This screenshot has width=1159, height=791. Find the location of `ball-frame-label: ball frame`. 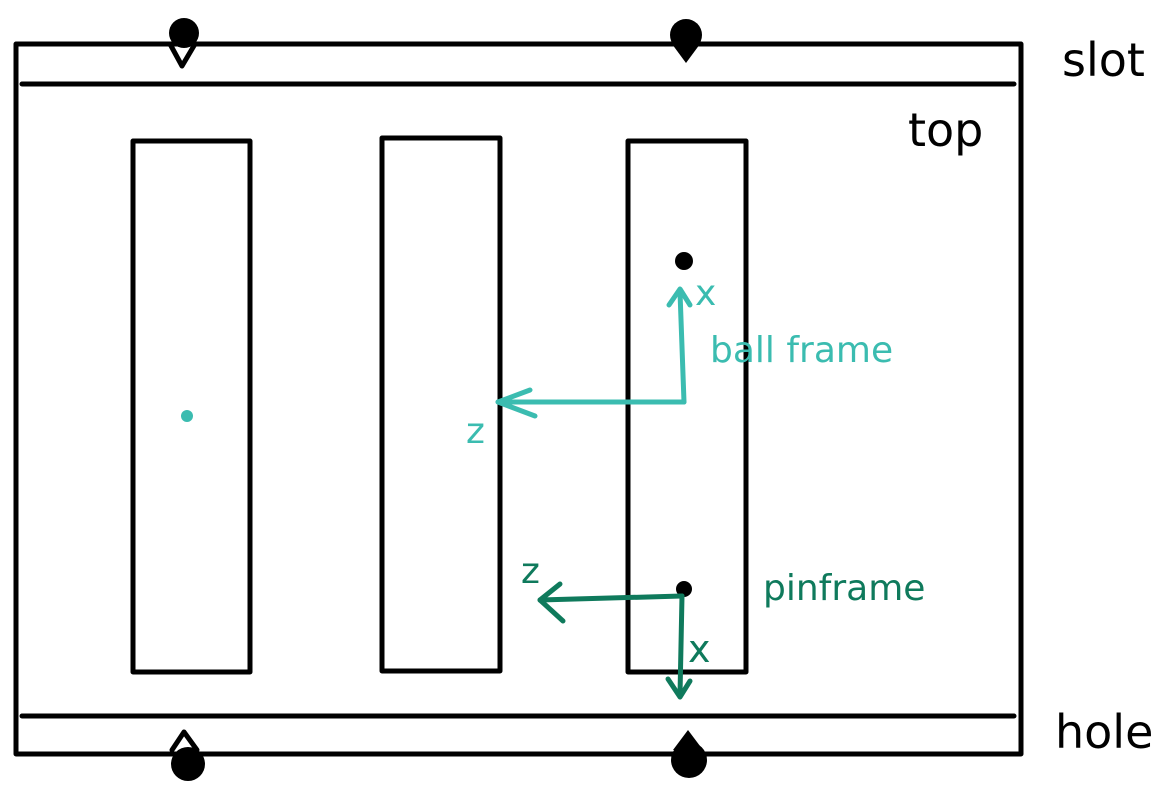

ball-frame-label: ball frame is located at coordinates (801, 350).